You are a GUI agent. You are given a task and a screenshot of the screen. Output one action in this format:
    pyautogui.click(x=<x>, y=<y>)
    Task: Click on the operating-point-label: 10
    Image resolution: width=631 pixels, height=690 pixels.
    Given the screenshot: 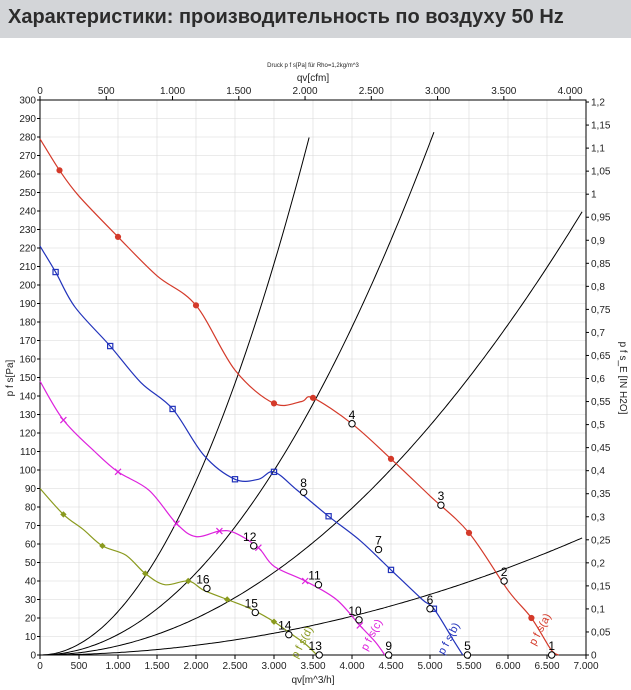 What is the action you would take?
    pyautogui.click(x=355, y=611)
    